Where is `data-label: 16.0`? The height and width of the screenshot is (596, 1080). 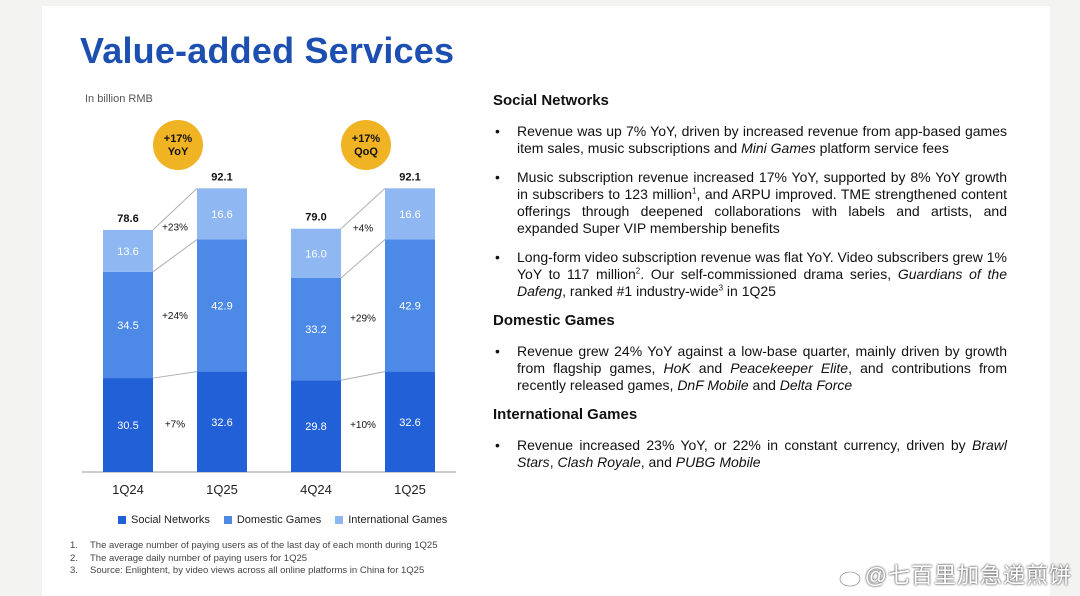 data-label: 16.0 is located at coordinates (315, 254).